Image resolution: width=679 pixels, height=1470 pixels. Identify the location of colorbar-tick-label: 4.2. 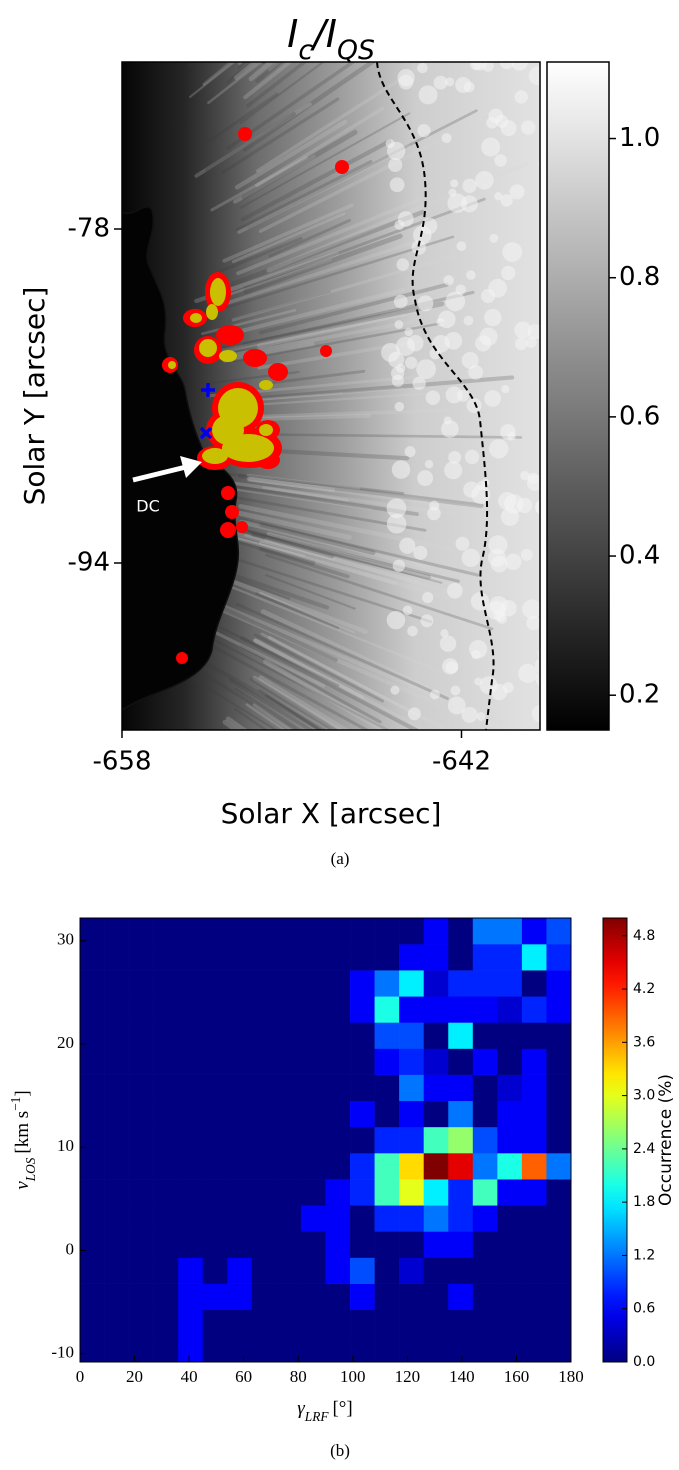
(644, 989).